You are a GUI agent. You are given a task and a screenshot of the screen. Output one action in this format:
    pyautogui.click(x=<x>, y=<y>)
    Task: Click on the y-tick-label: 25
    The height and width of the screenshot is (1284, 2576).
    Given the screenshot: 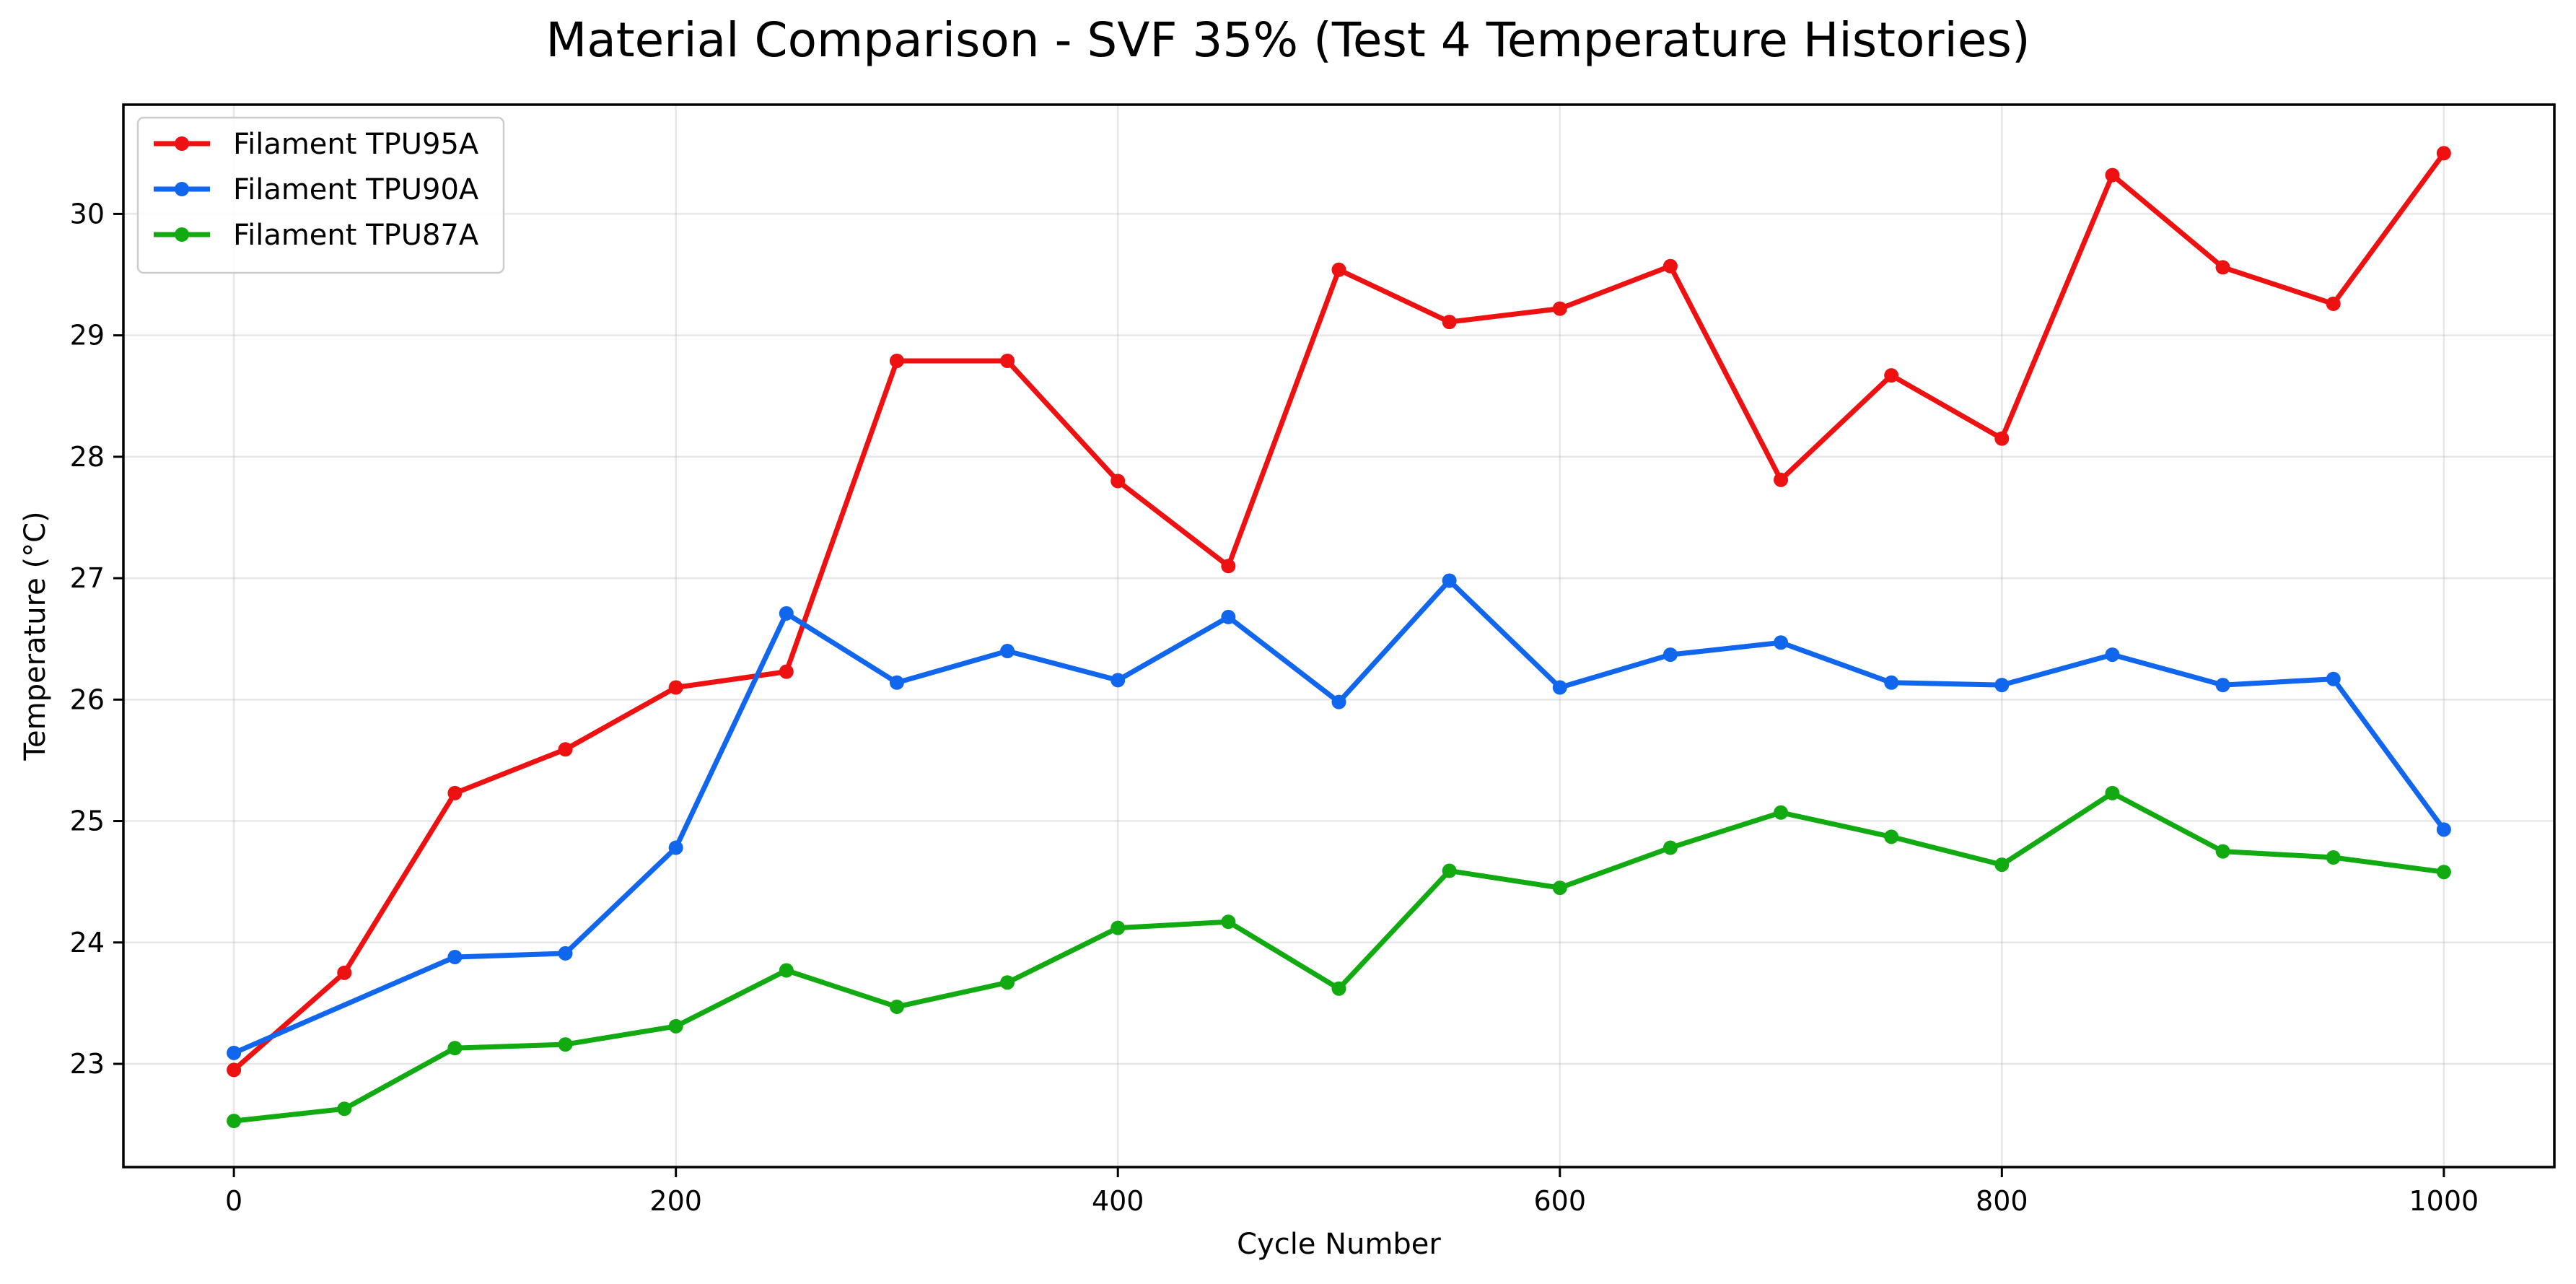 What is the action you would take?
    pyautogui.click(x=87, y=821)
    